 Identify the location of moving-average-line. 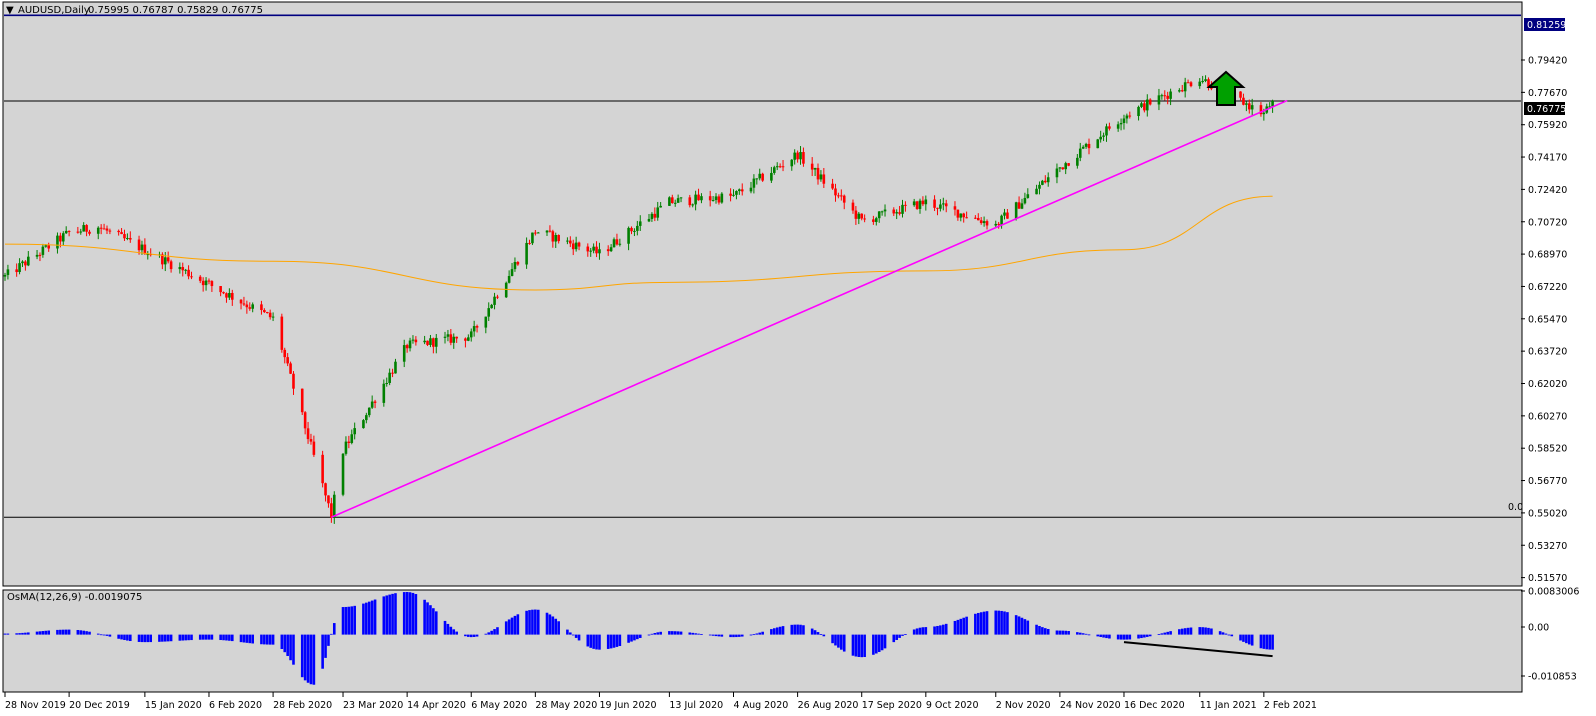
(638, 243).